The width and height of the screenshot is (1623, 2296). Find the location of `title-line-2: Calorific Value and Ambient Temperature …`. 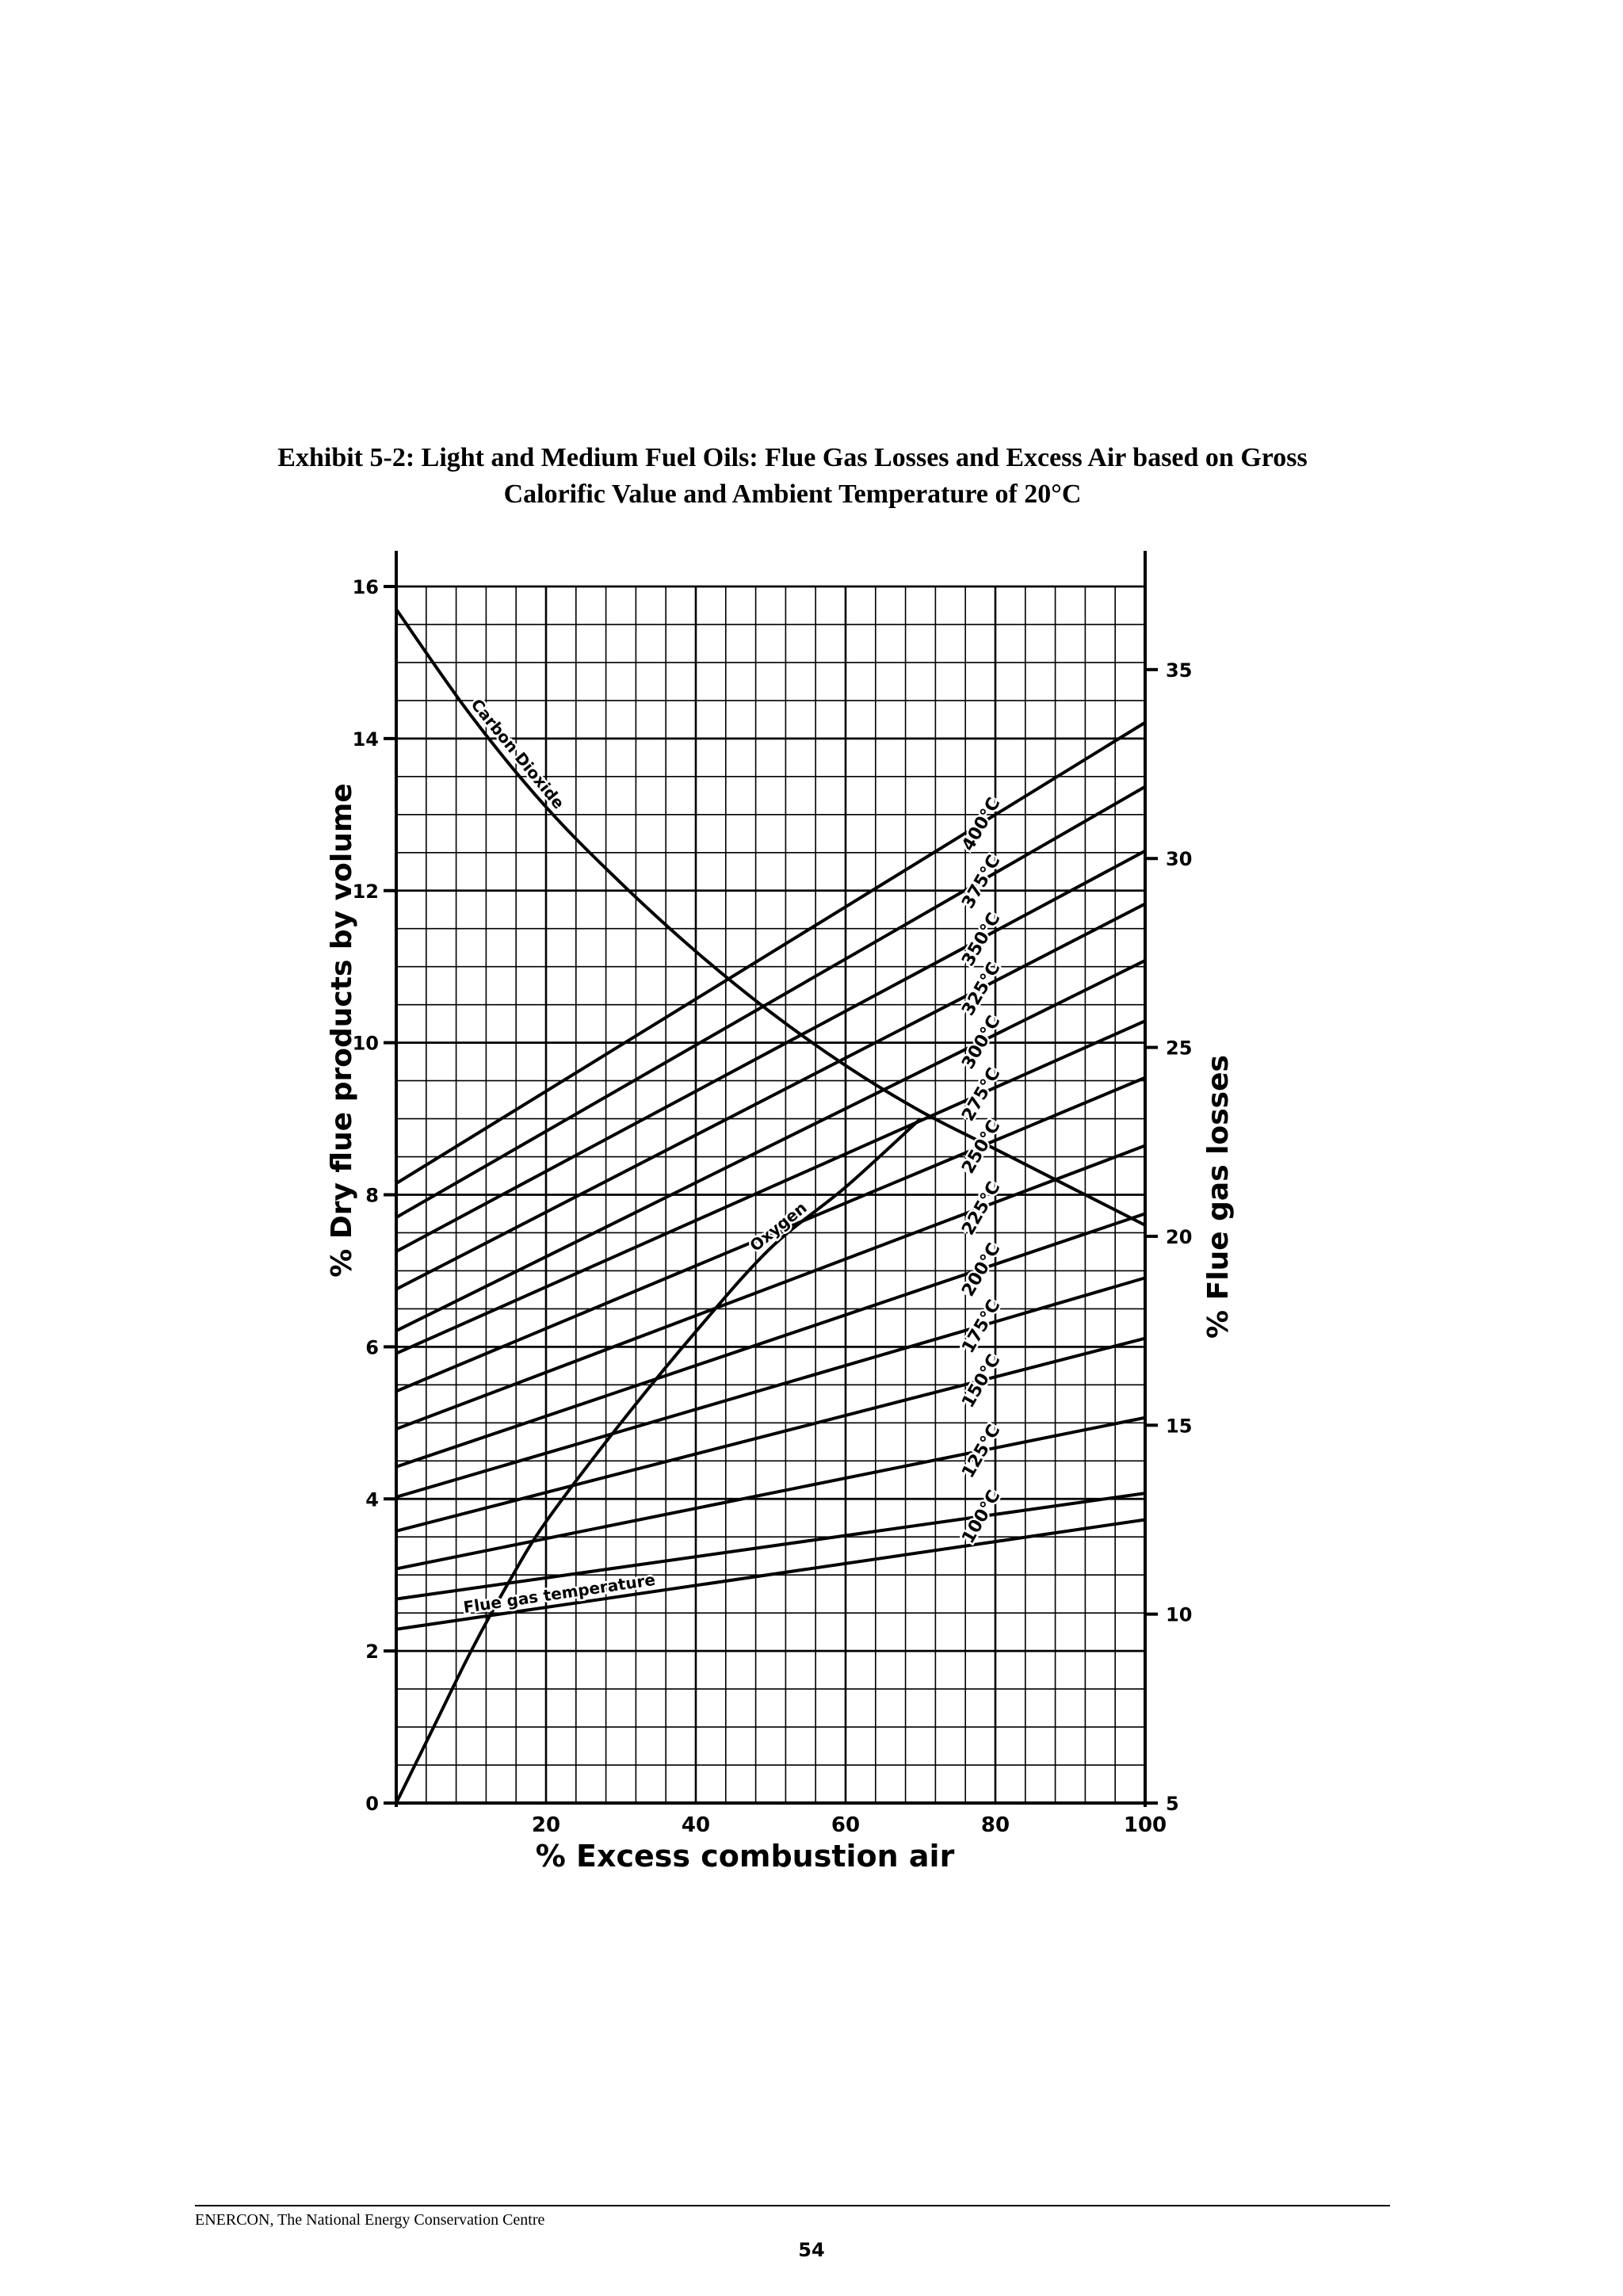

title-line-2: Calorific Value and Ambient Temperature … is located at coordinates (793, 494).